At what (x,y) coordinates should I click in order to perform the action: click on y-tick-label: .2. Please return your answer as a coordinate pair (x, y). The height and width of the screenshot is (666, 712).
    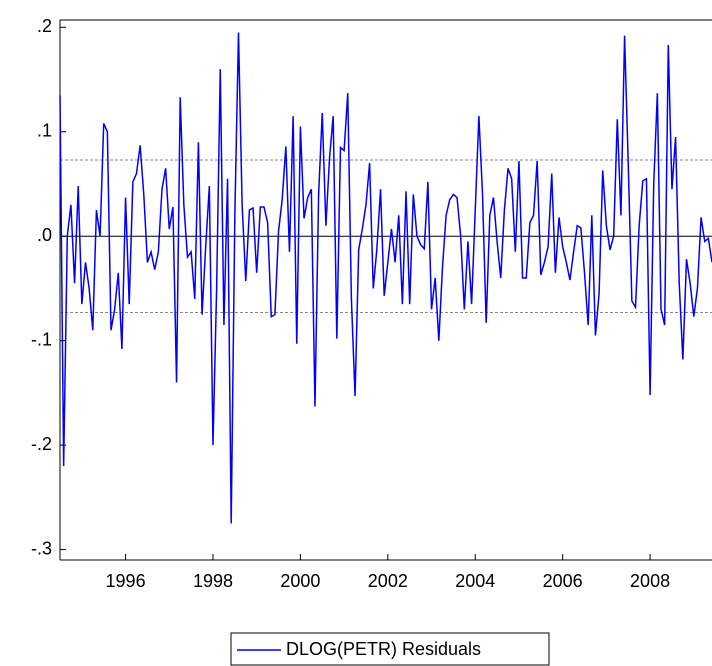
    Looking at the image, I should click on (44, 26).